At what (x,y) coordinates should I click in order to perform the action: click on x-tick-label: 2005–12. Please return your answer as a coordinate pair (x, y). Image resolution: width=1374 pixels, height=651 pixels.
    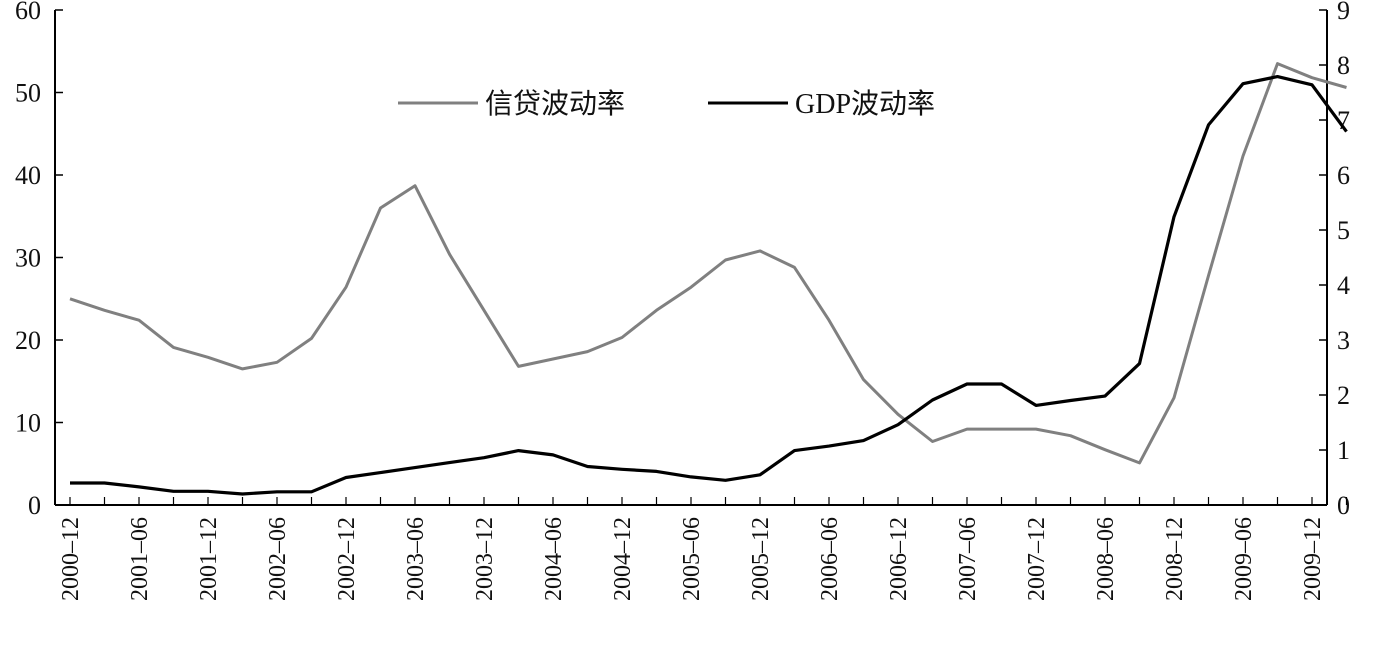
    Looking at the image, I should click on (761, 559).